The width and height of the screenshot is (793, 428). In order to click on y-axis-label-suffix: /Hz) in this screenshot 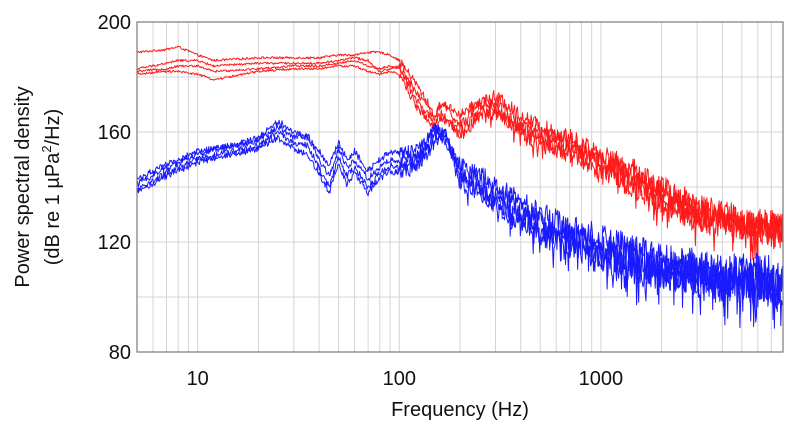, I will do `click(53, 127)`.